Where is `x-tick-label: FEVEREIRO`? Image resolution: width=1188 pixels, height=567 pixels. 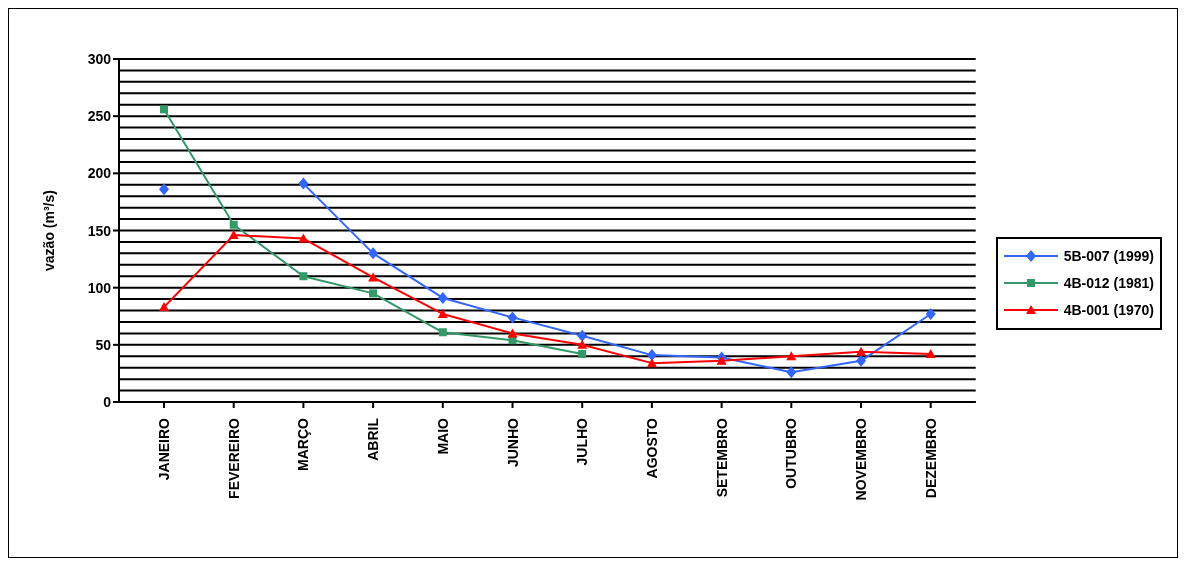 x-tick-label: FEVEREIRO is located at coordinates (233, 458).